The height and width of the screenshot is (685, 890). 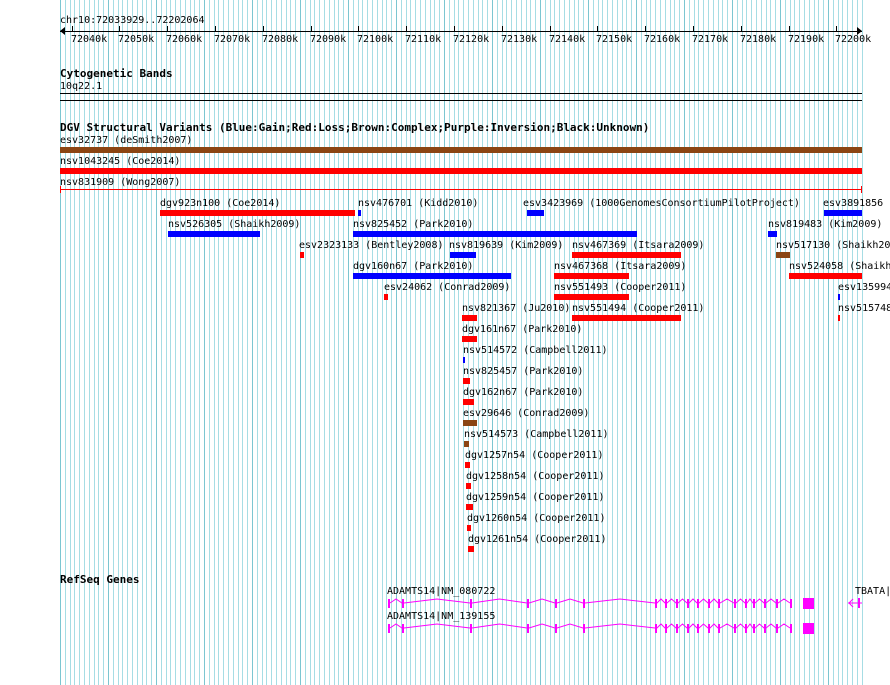 What do you see at coordinates (371, 245) in the screenshot?
I see `dgv-feature-label: esv2323133 (Bentley2008)` at bounding box center [371, 245].